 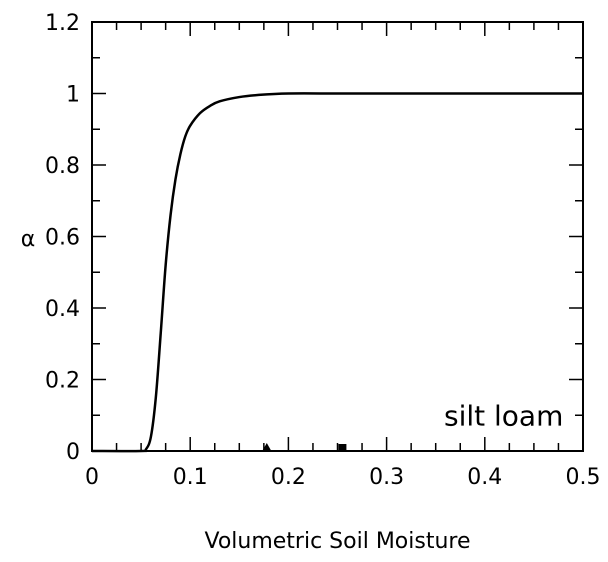 I want to click on y-tick-label: 1, so click(x=73, y=95).